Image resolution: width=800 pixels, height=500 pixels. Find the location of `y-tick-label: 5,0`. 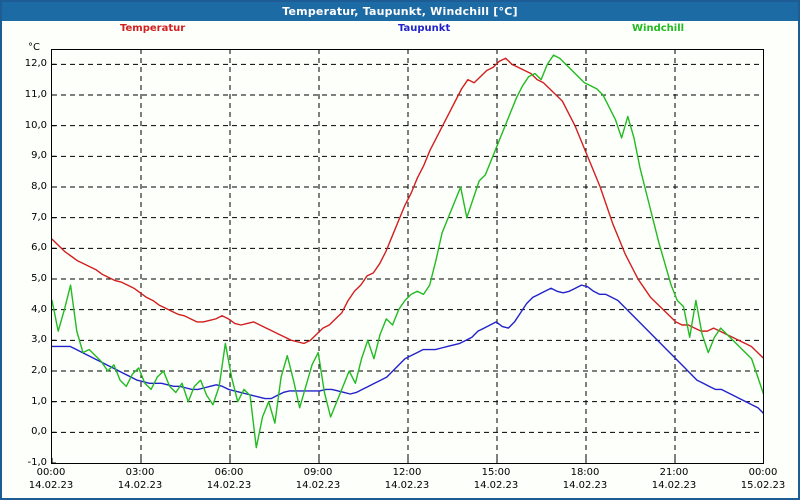

y-tick-label: 5,0 is located at coordinates (39, 278).